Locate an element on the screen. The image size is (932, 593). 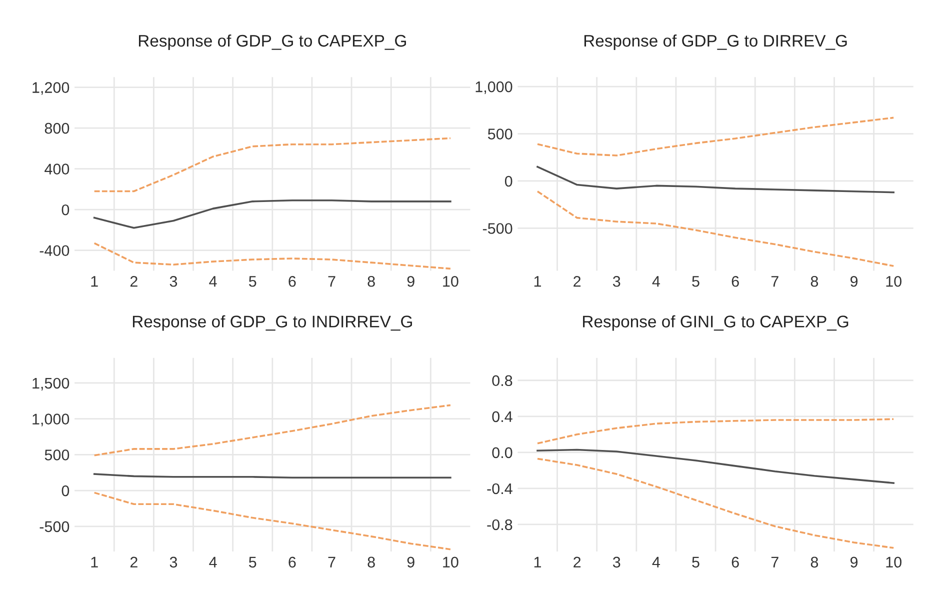
y-tick-label: -0.8 is located at coordinates (499, 524).